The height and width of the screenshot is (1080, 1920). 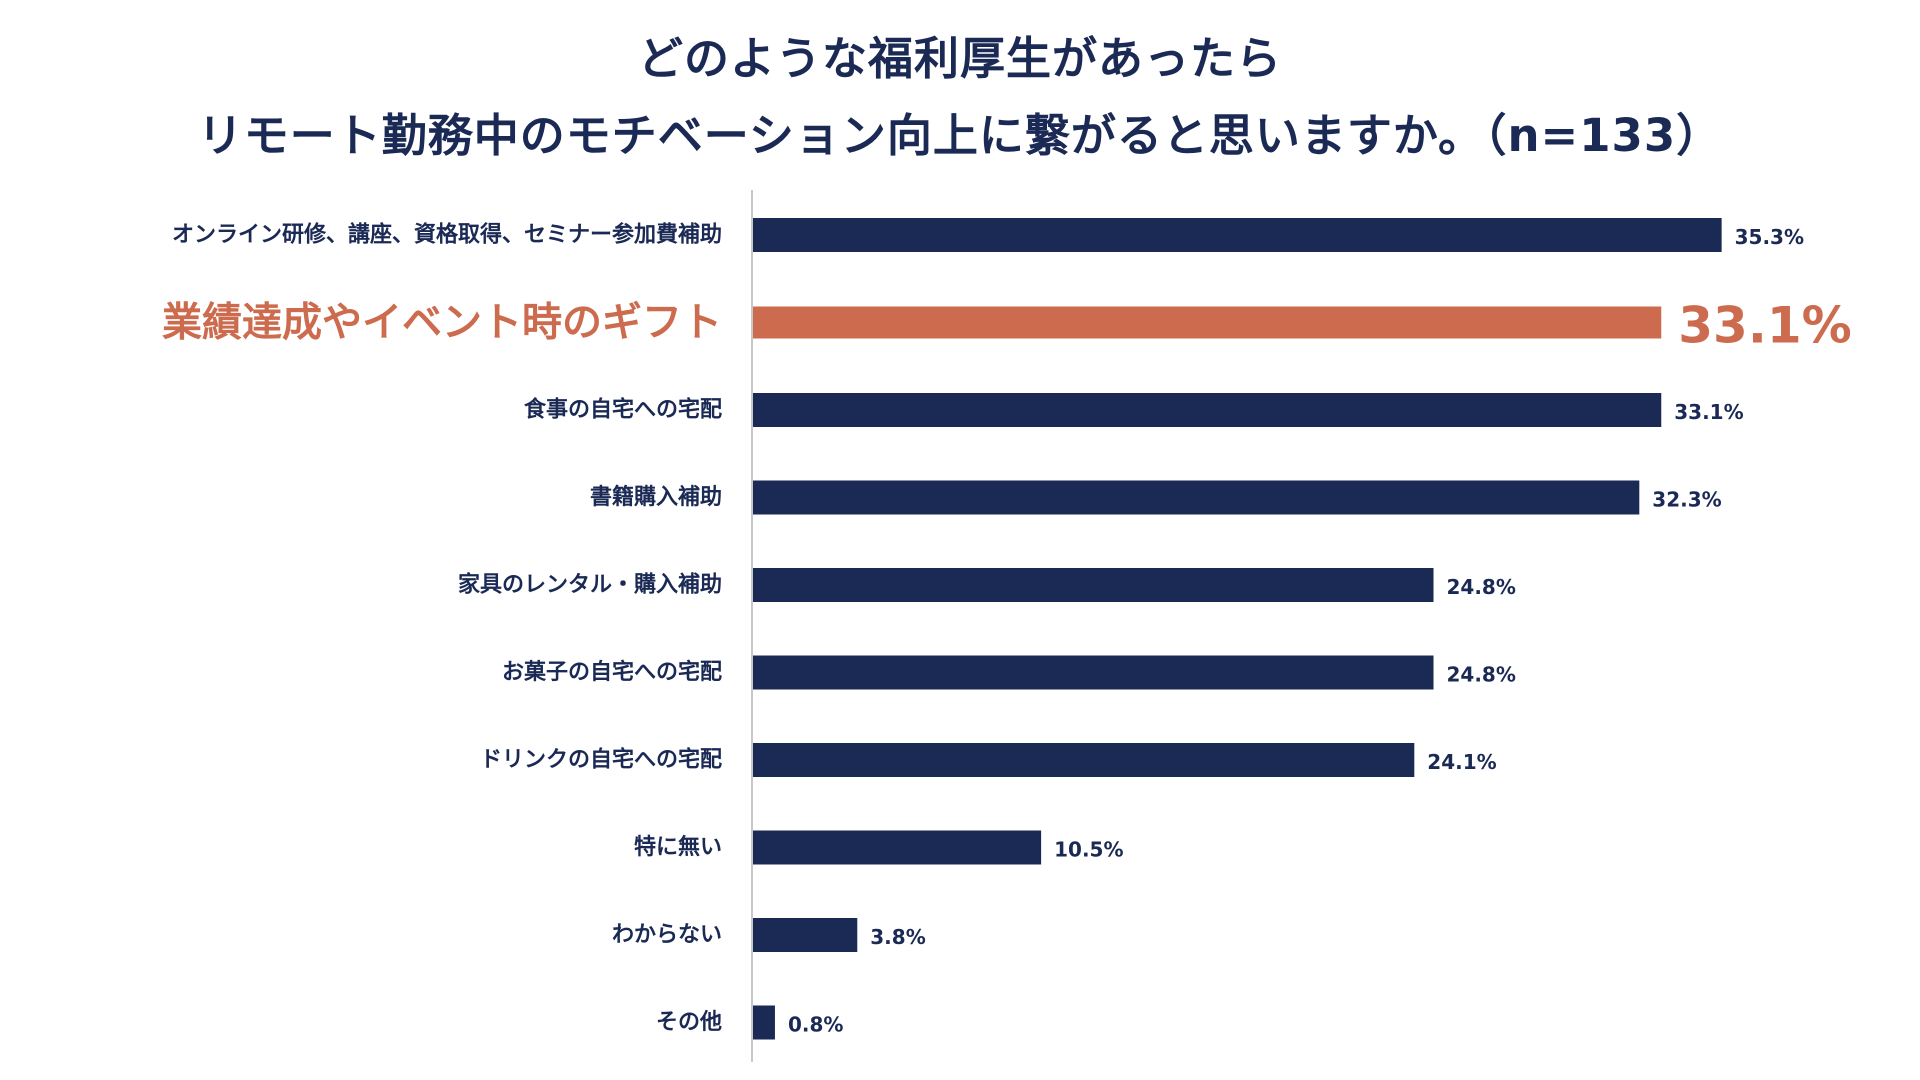 I want to click on category-label-3: 書籍購入補助, so click(x=656, y=497).